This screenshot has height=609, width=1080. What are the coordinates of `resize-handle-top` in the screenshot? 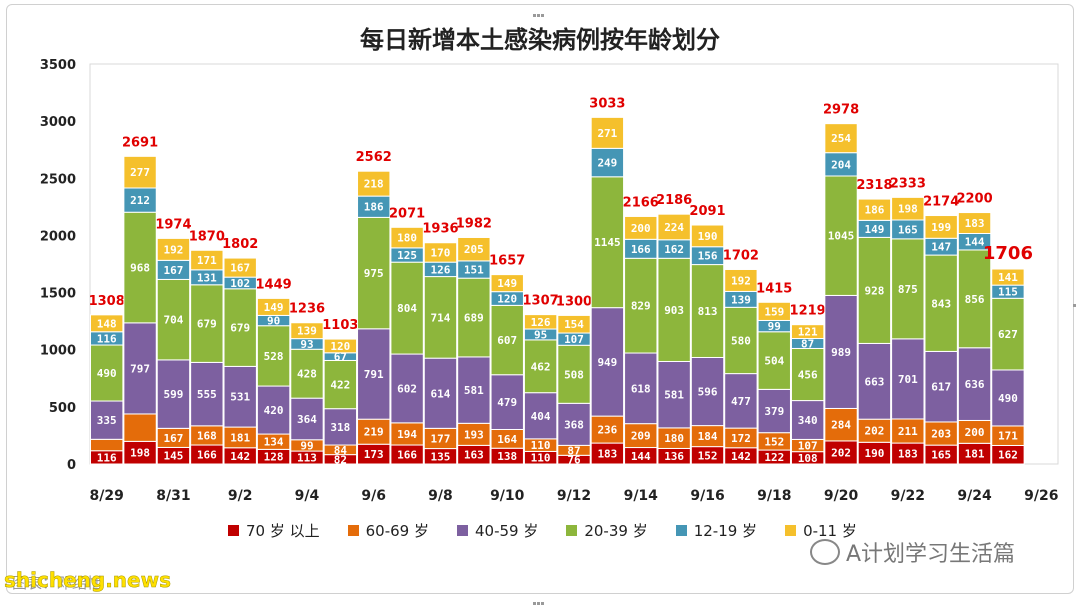 It's located at (539, 9).